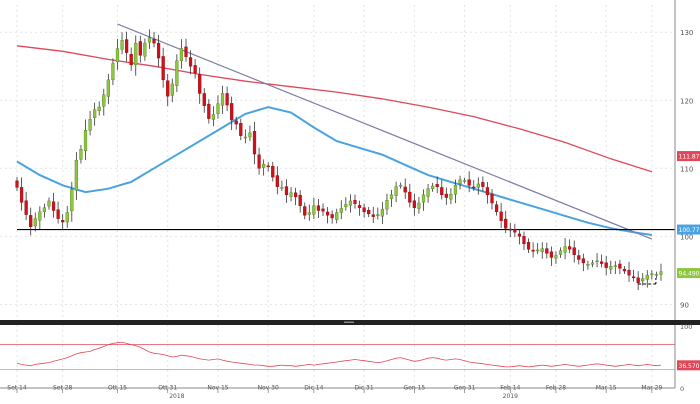 The height and width of the screenshot is (404, 700). What do you see at coordinates (510, 396) in the screenshot?
I see `year-label: 2019` at bounding box center [510, 396].